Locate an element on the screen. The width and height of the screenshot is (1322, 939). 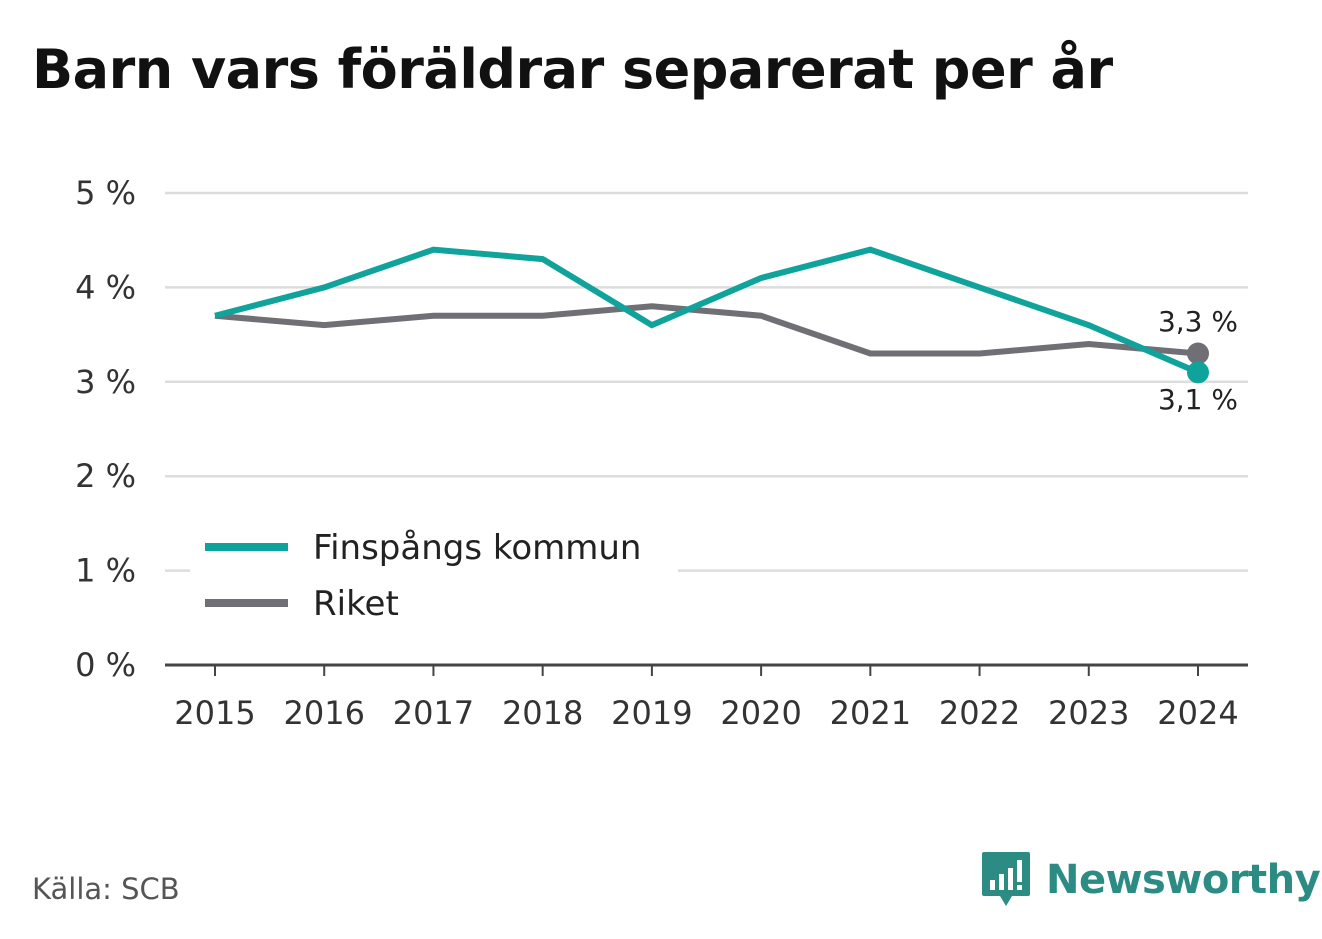
legend-label-finspang: Finspångs kommun is located at coordinates (477, 548).